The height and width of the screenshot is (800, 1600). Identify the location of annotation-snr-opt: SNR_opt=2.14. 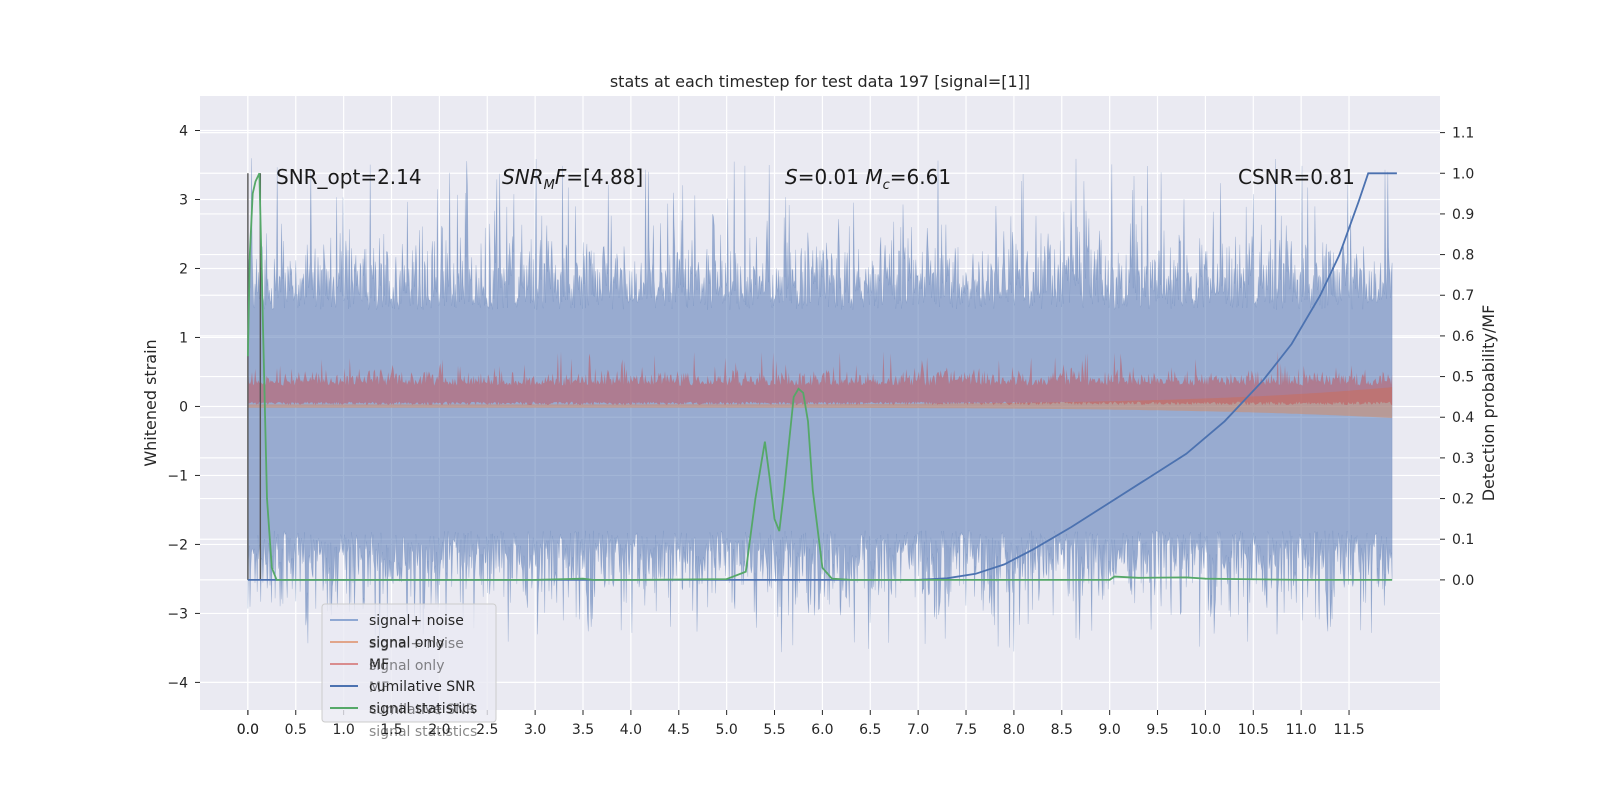
(349, 177).